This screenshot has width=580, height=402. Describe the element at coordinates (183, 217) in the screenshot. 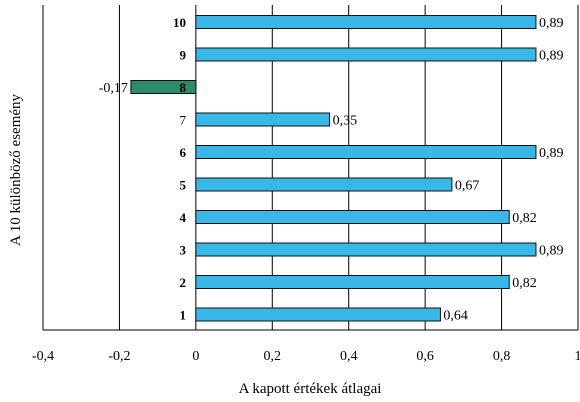

I see `category-label-4: 4` at that location.